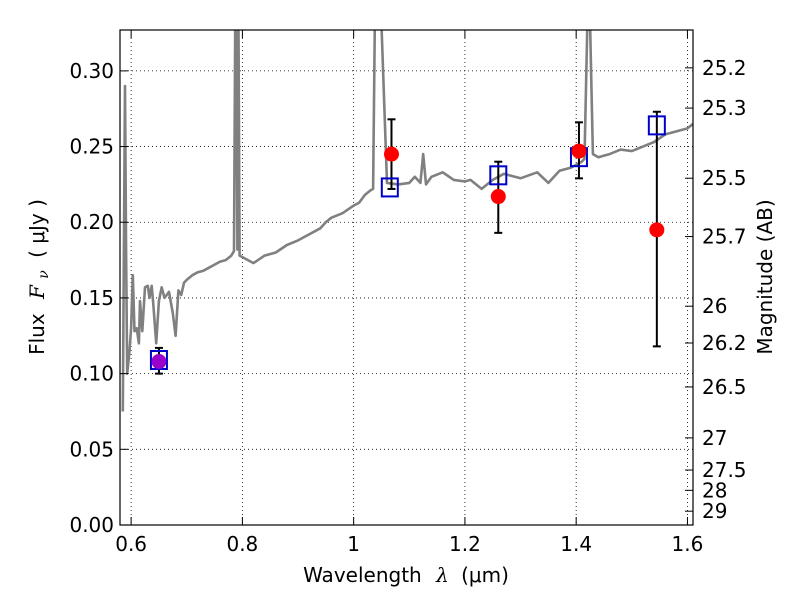  What do you see at coordinates (724, 68) in the screenshot?
I see `magnitude-tick-label: 25.2` at bounding box center [724, 68].